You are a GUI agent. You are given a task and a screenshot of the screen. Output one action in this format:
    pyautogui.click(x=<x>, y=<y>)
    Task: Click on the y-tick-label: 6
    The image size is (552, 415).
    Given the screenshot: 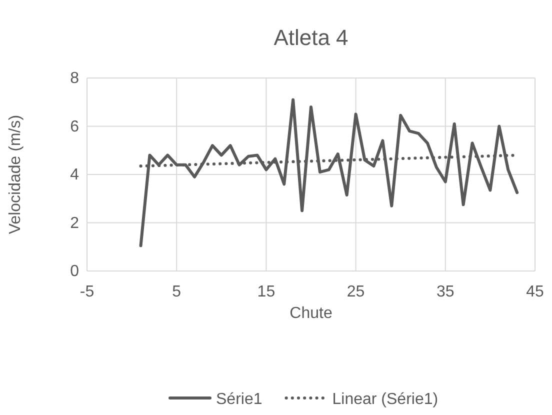 What is the action you would take?
    pyautogui.click(x=75, y=127)
    